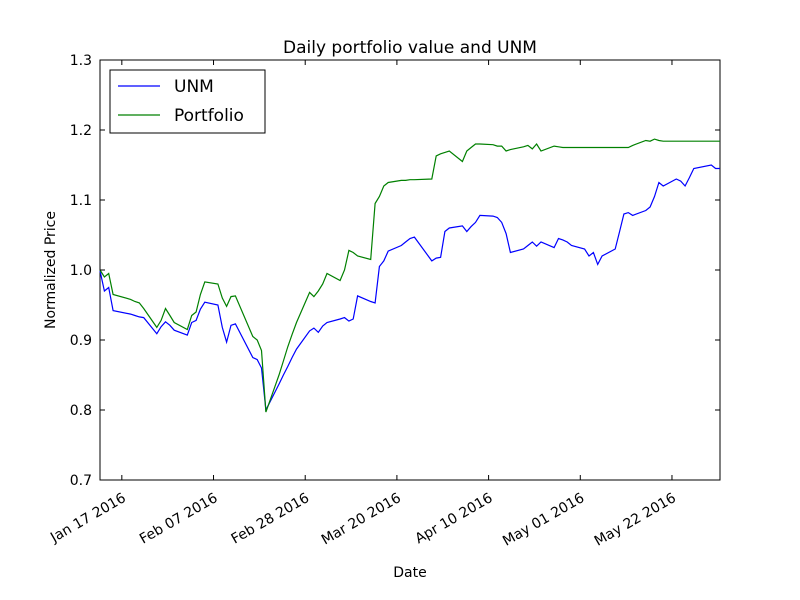 The width and height of the screenshot is (800, 600). Describe the element at coordinates (454, 518) in the screenshot. I see `x-tick-label: Apr 10 2016` at that location.